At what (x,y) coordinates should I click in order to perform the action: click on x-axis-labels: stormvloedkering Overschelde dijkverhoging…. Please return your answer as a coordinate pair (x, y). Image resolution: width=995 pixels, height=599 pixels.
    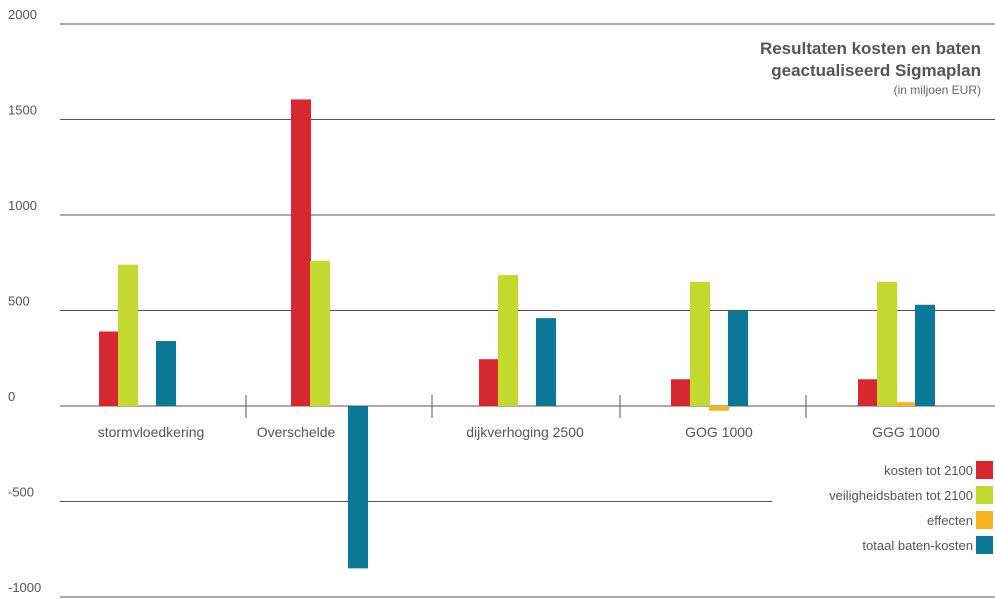
    Looking at the image, I should click on (519, 432).